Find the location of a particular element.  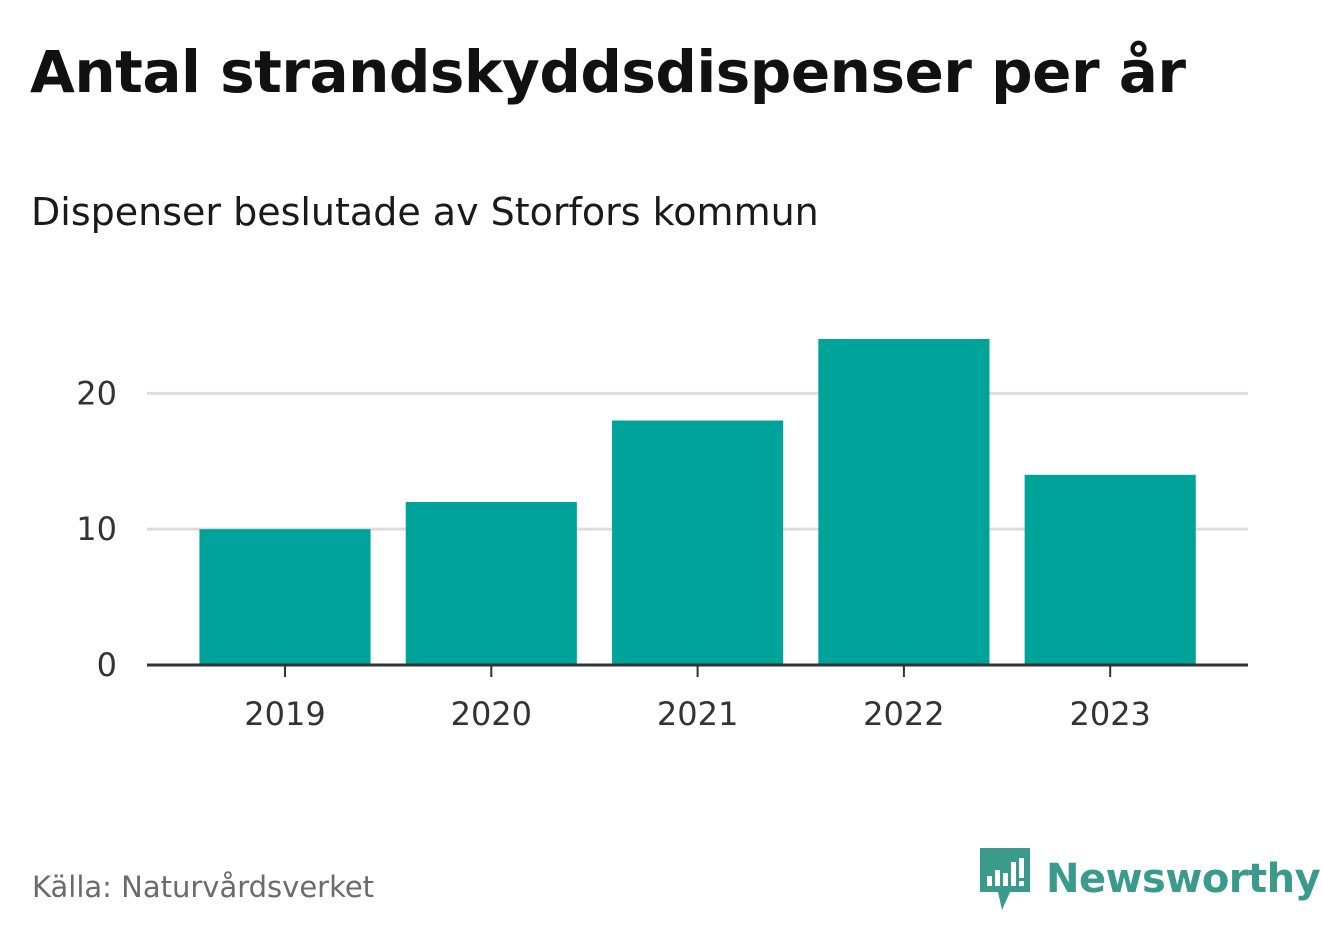

x-tick-label: 2022 is located at coordinates (903, 714).